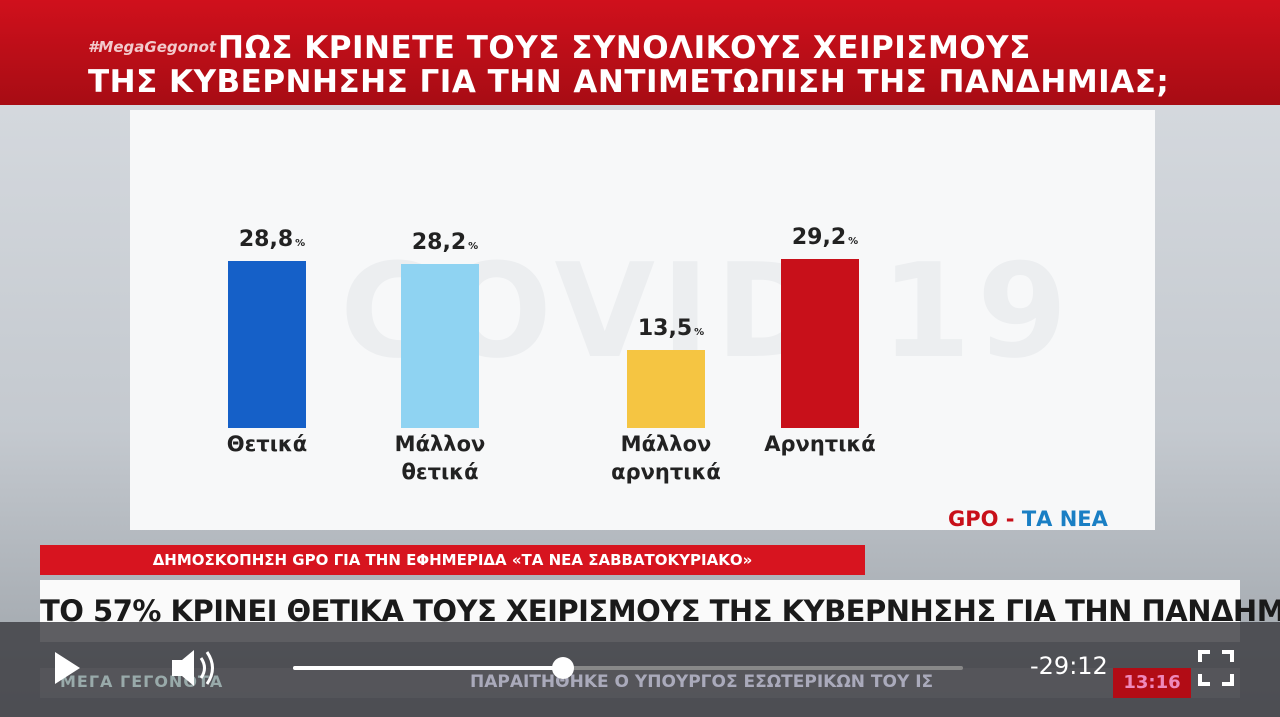  I want to click on fullscreen-button, so click(1216, 668).